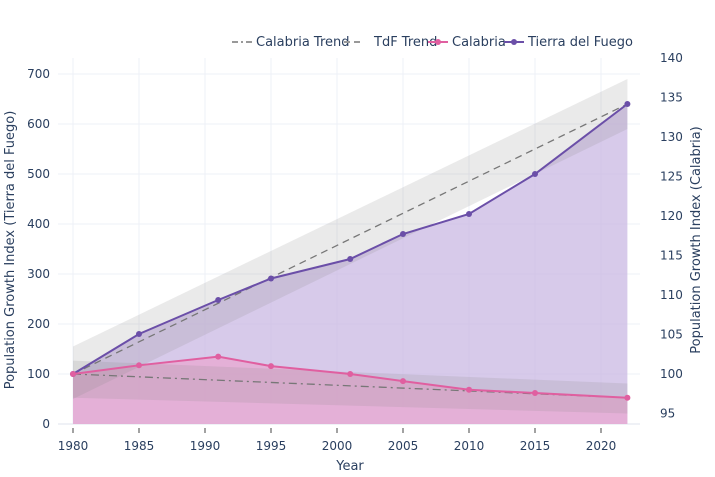 This screenshot has width=715, height=477. Describe the element at coordinates (671, 58) in the screenshot. I see `right-y-tick-label: 140` at that location.